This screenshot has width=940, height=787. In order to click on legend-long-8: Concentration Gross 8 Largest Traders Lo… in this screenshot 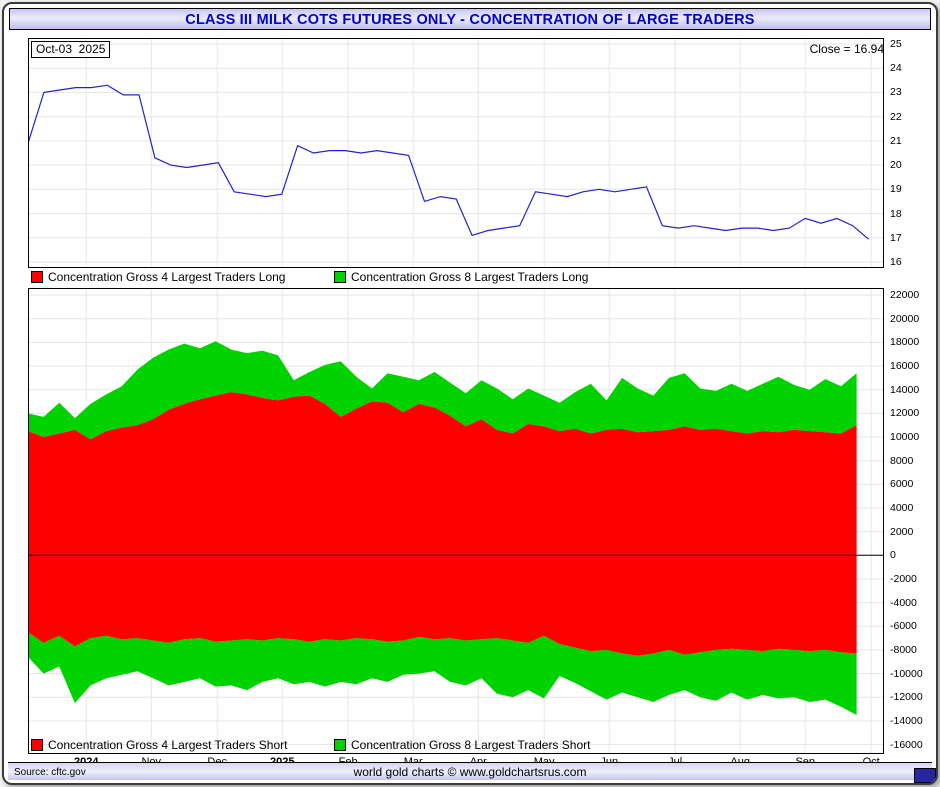, I will do `click(461, 277)`.